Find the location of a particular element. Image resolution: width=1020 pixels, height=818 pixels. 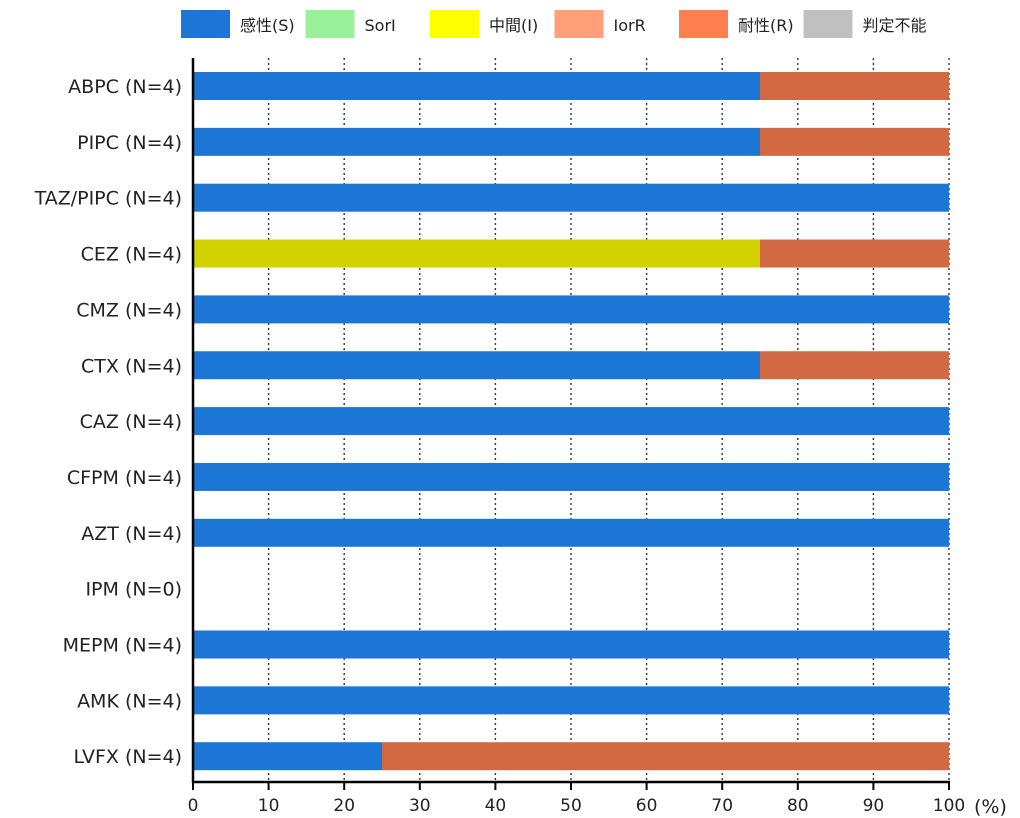

legend-label: 耐性(R) is located at coordinates (766, 25).